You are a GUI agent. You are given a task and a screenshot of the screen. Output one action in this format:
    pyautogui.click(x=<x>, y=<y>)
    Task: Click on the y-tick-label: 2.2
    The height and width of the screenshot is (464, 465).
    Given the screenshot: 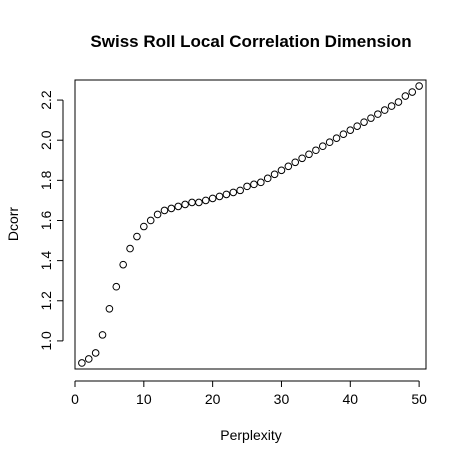 What is the action you would take?
    pyautogui.click(x=46, y=100)
    